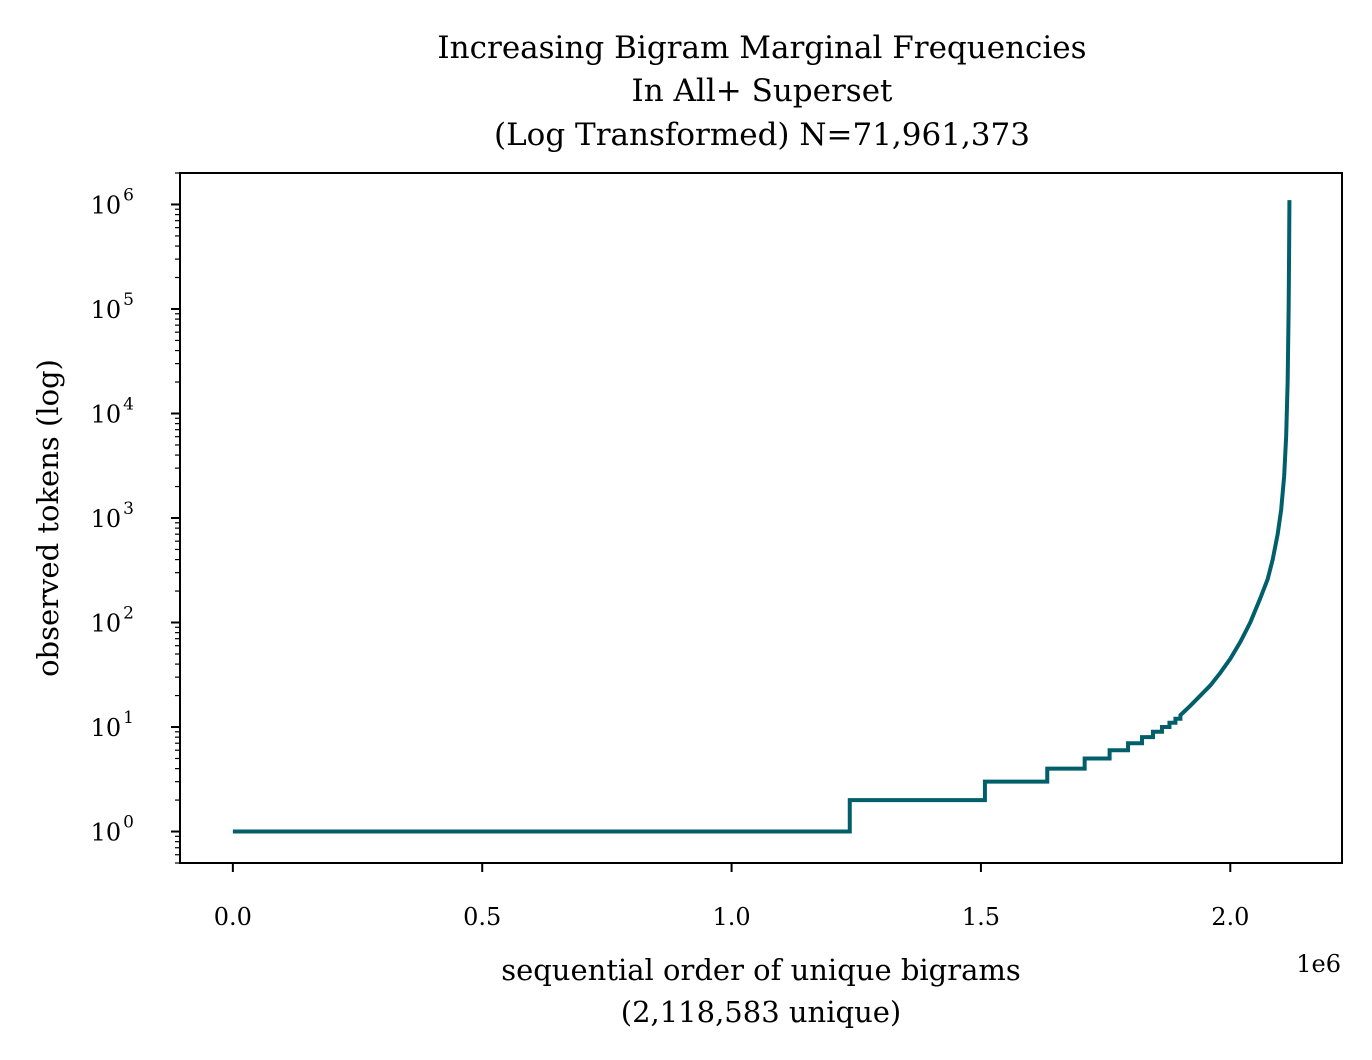  Describe the element at coordinates (128, 823) in the screenshot. I see `y-tick-exponent-0: 0` at that location.